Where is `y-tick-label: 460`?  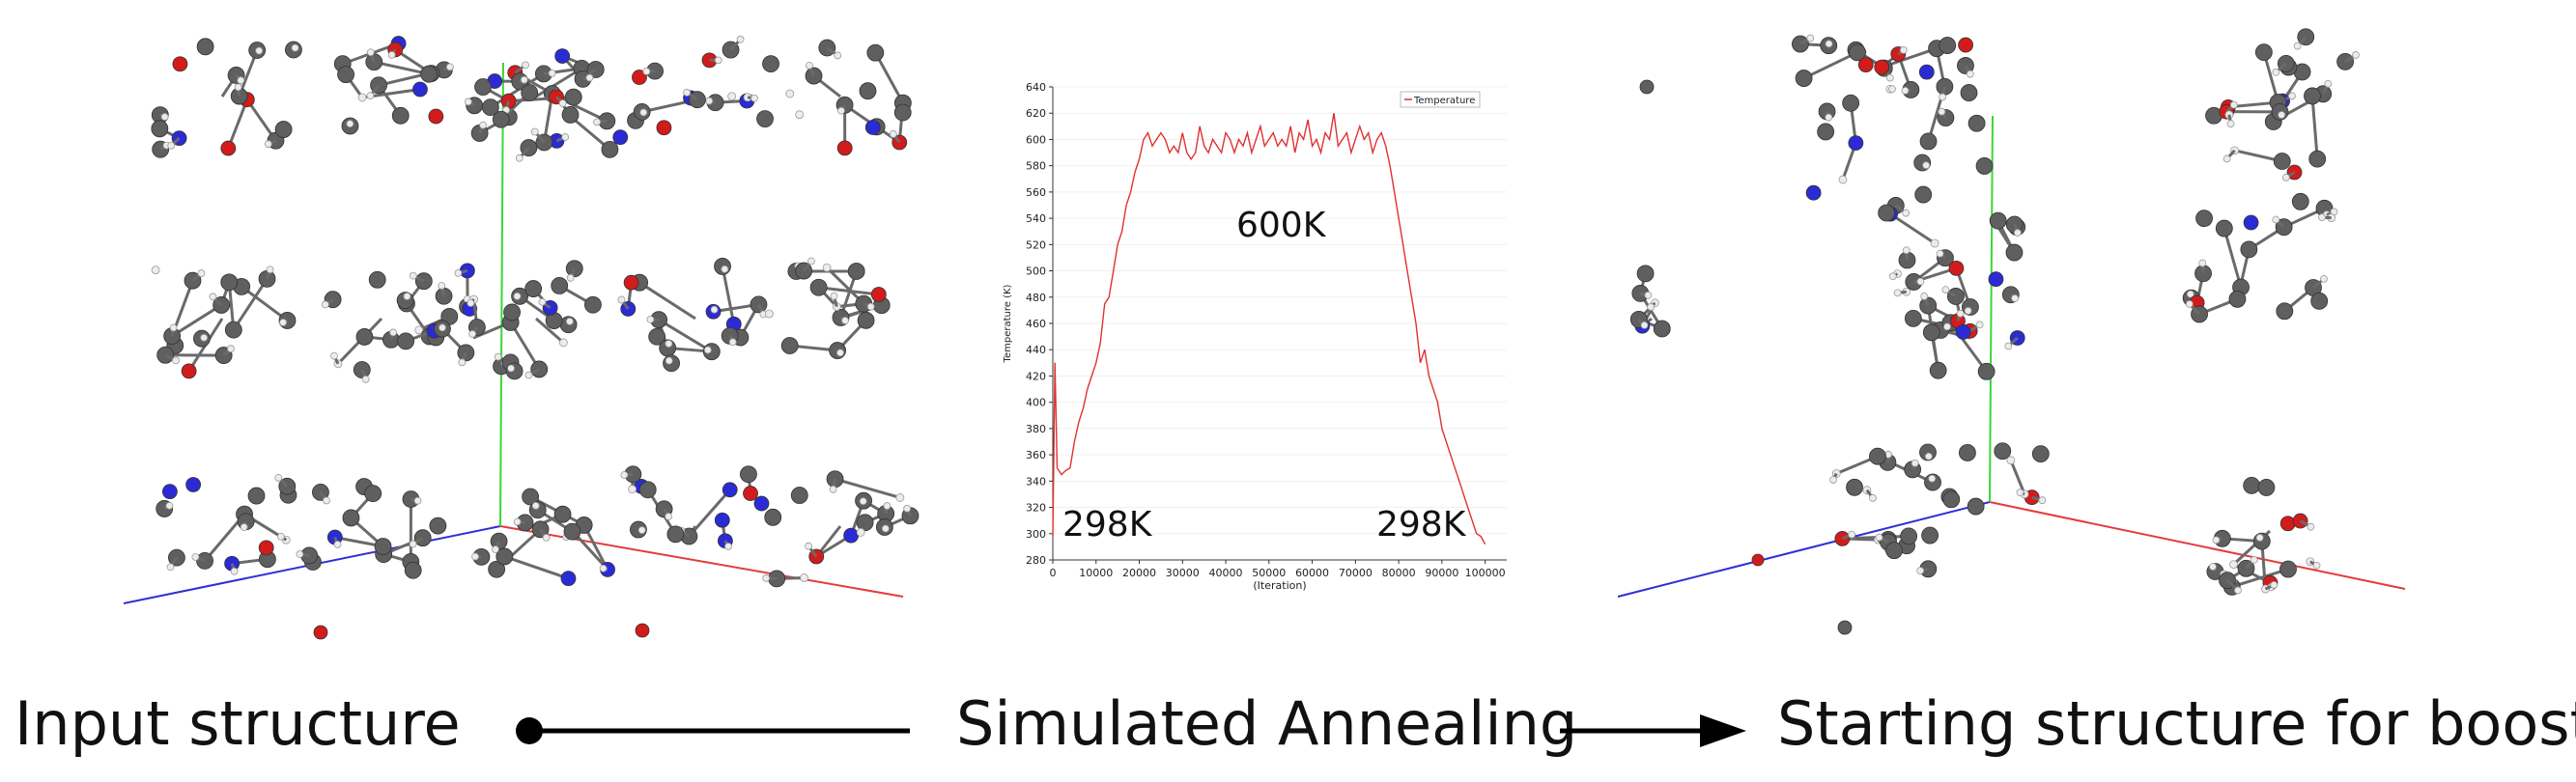 y-tick-label: 460 is located at coordinates (1036, 324).